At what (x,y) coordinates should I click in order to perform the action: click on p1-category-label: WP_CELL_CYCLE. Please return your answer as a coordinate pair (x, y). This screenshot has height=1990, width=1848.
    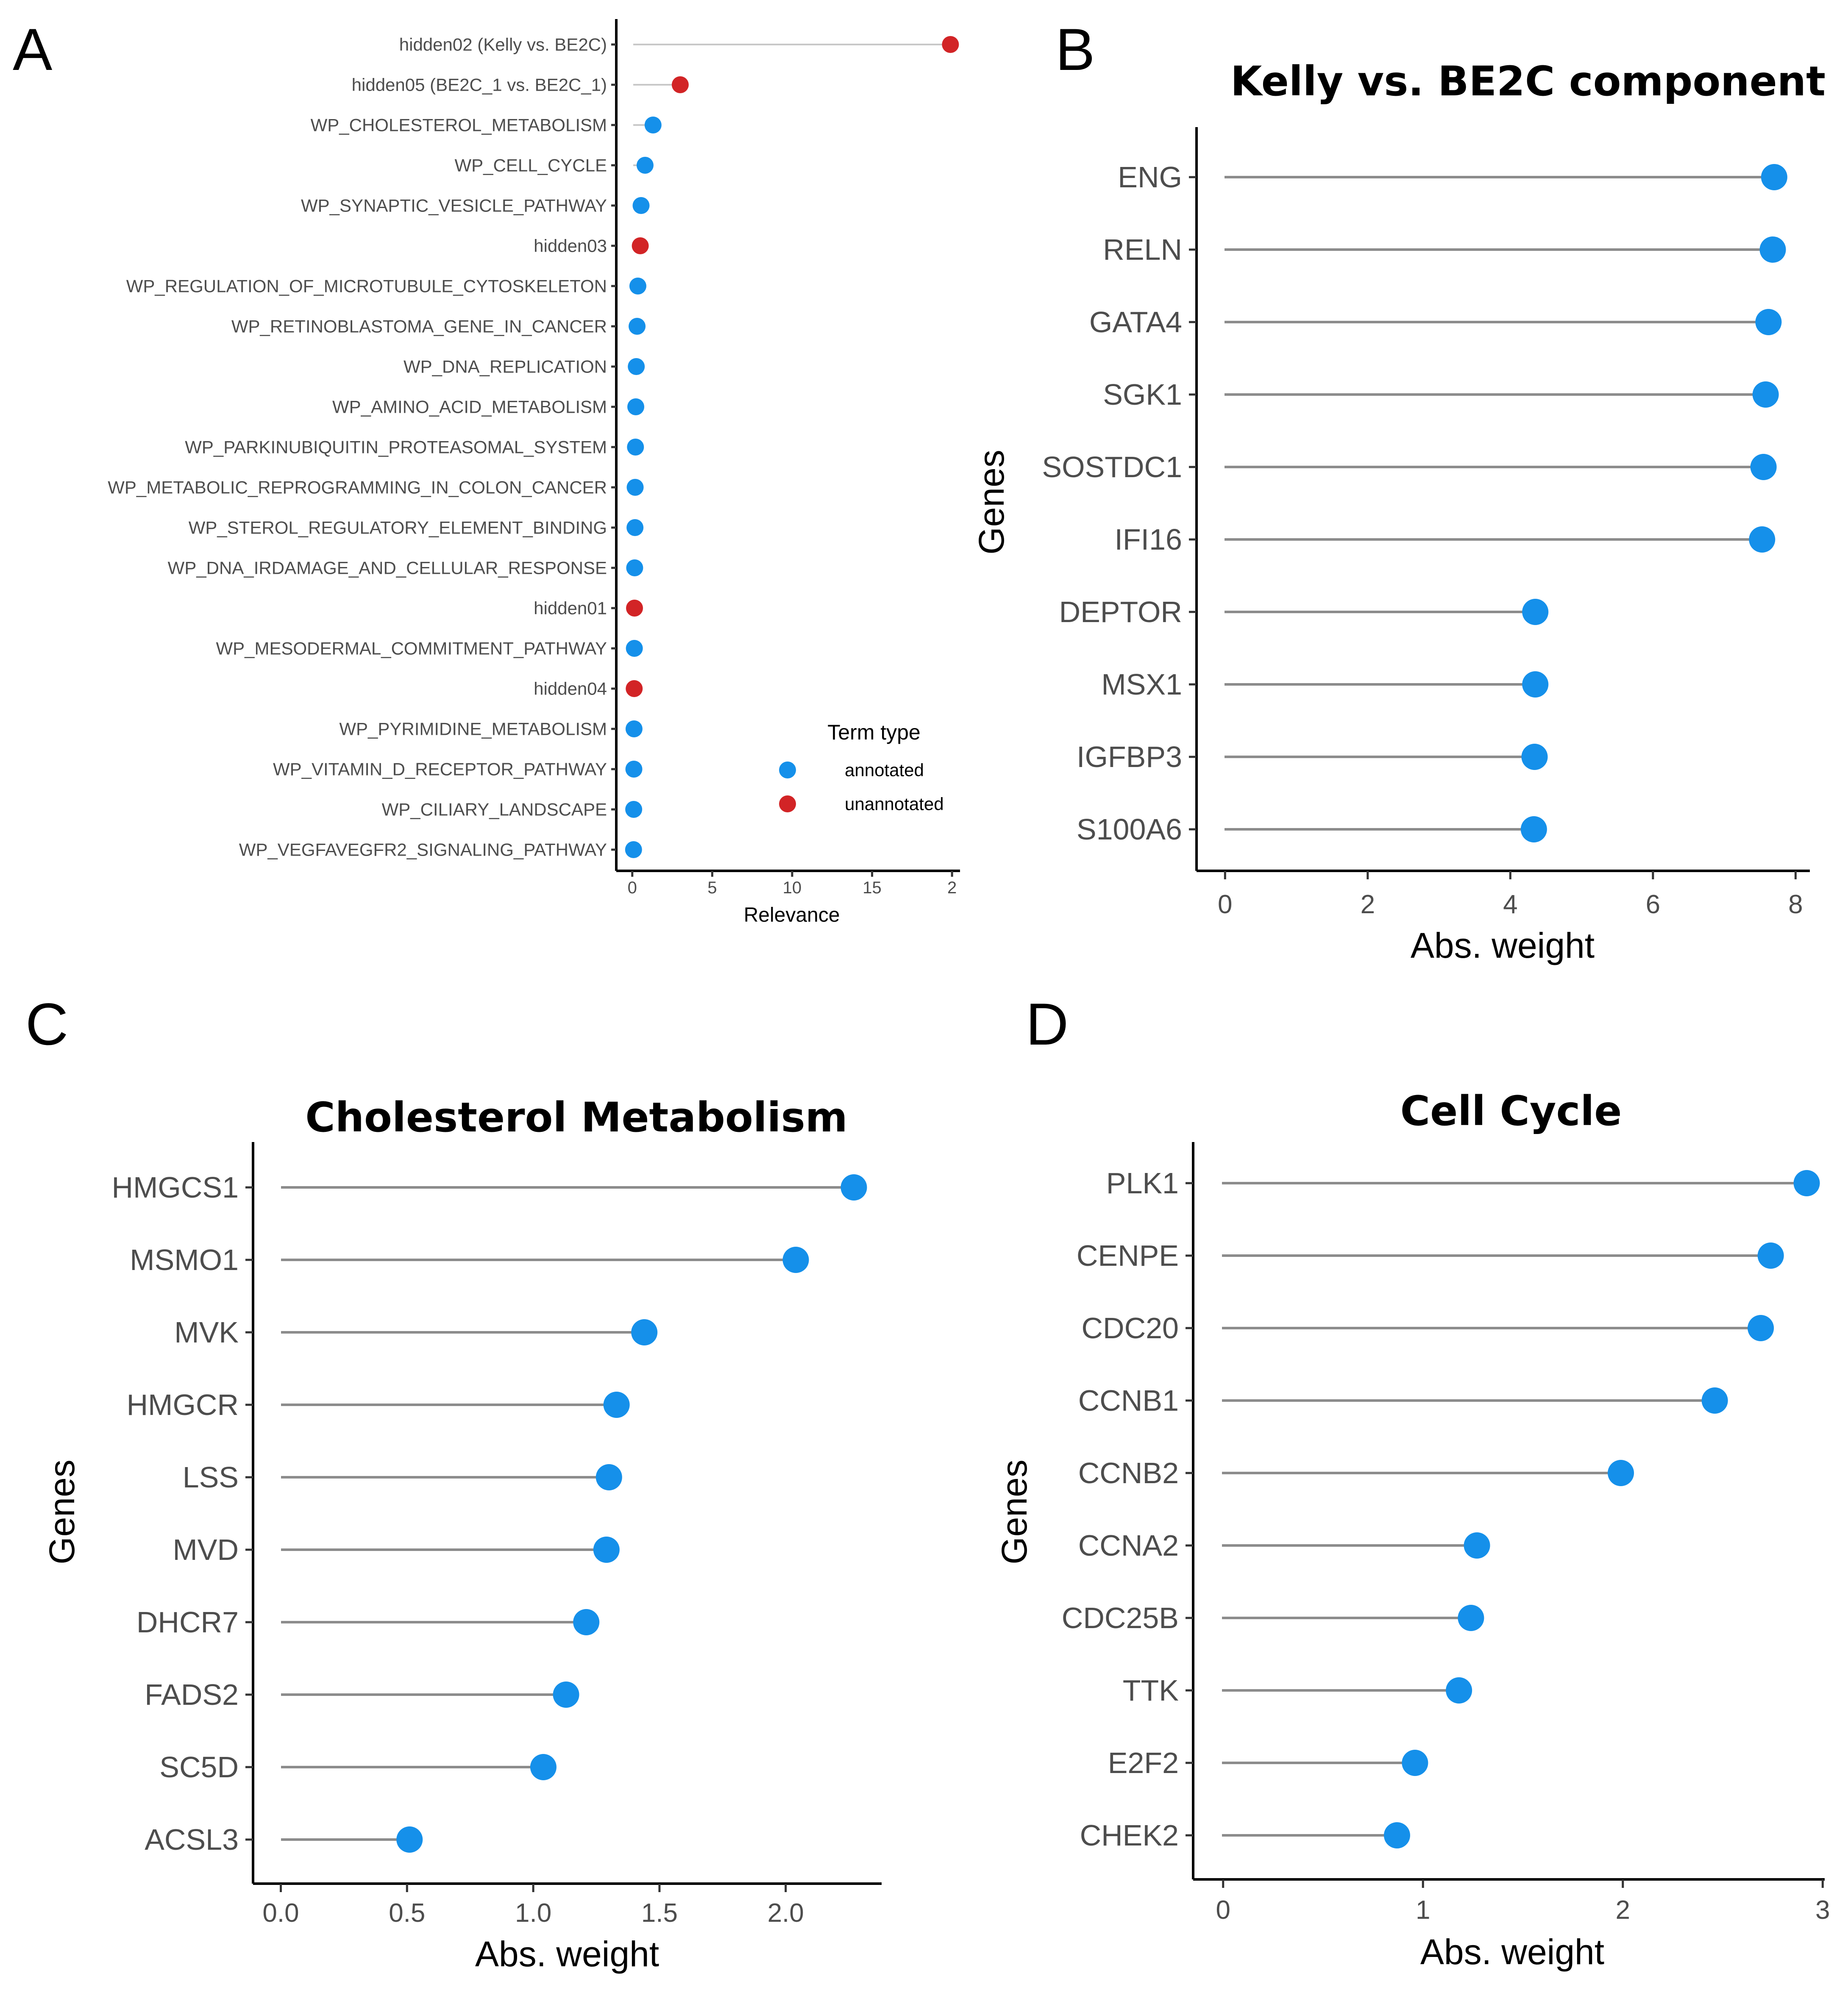
    Looking at the image, I should click on (531, 166).